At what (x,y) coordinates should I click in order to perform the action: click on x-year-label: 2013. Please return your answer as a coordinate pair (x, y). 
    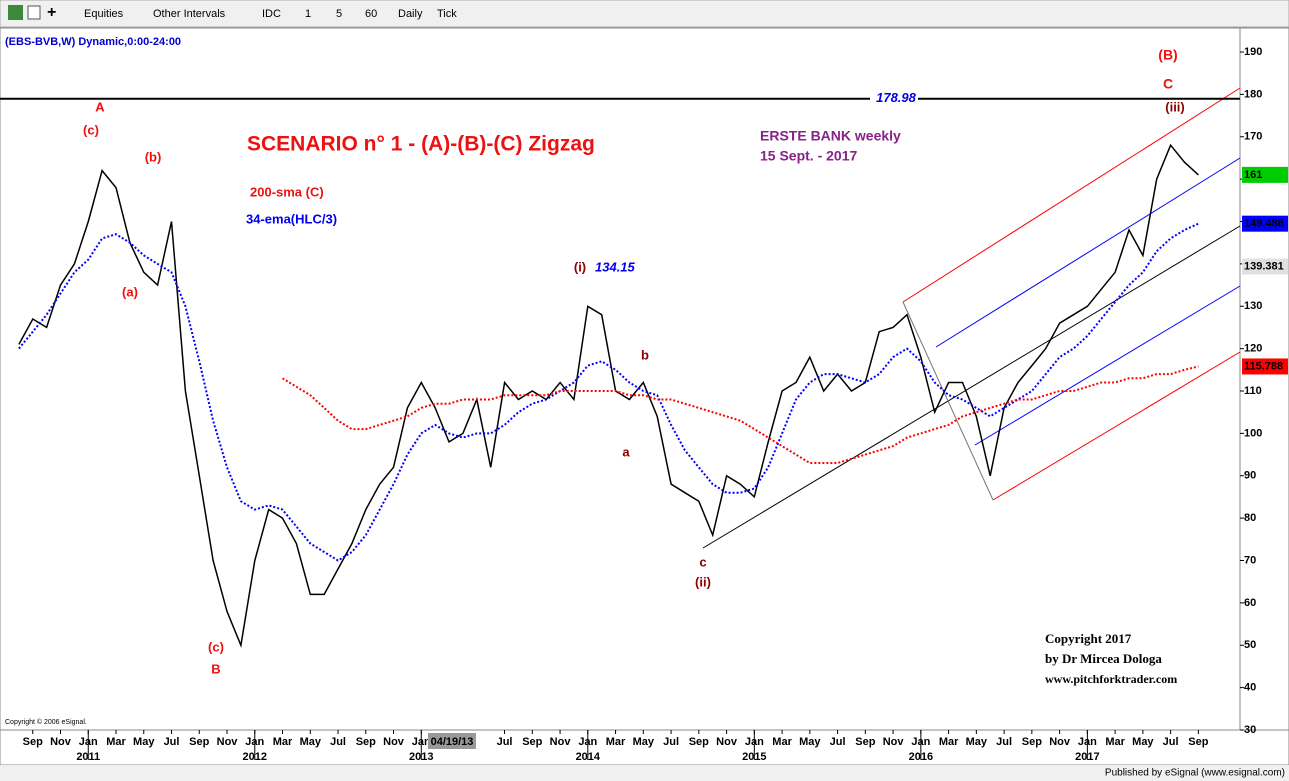
    Looking at the image, I should click on (421, 757).